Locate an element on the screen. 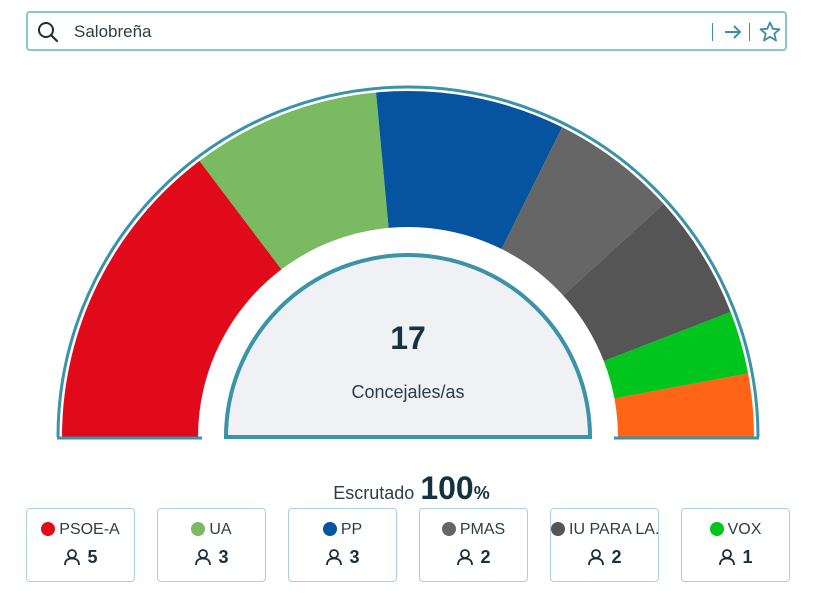  party-card: UA 3 is located at coordinates (211, 545).